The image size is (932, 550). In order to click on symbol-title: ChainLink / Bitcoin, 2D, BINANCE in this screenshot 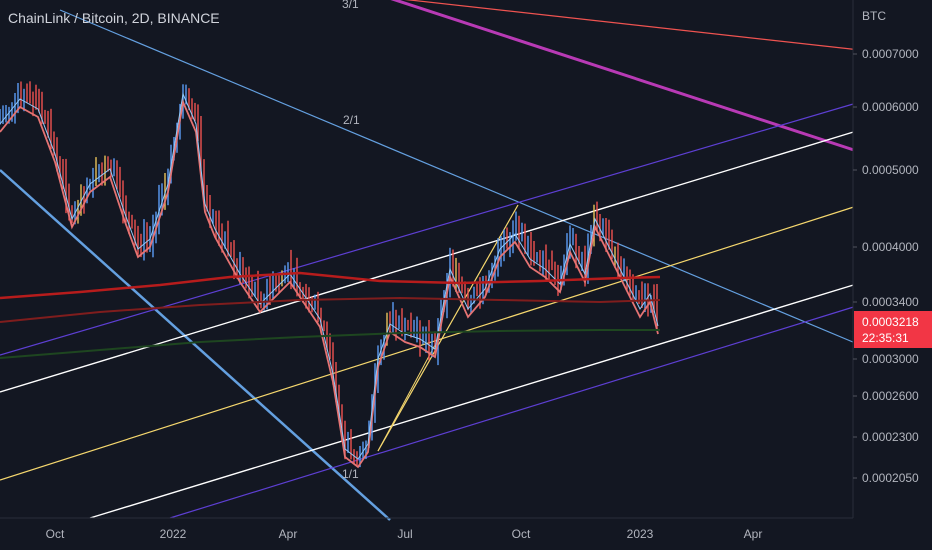, I will do `click(114, 18)`.